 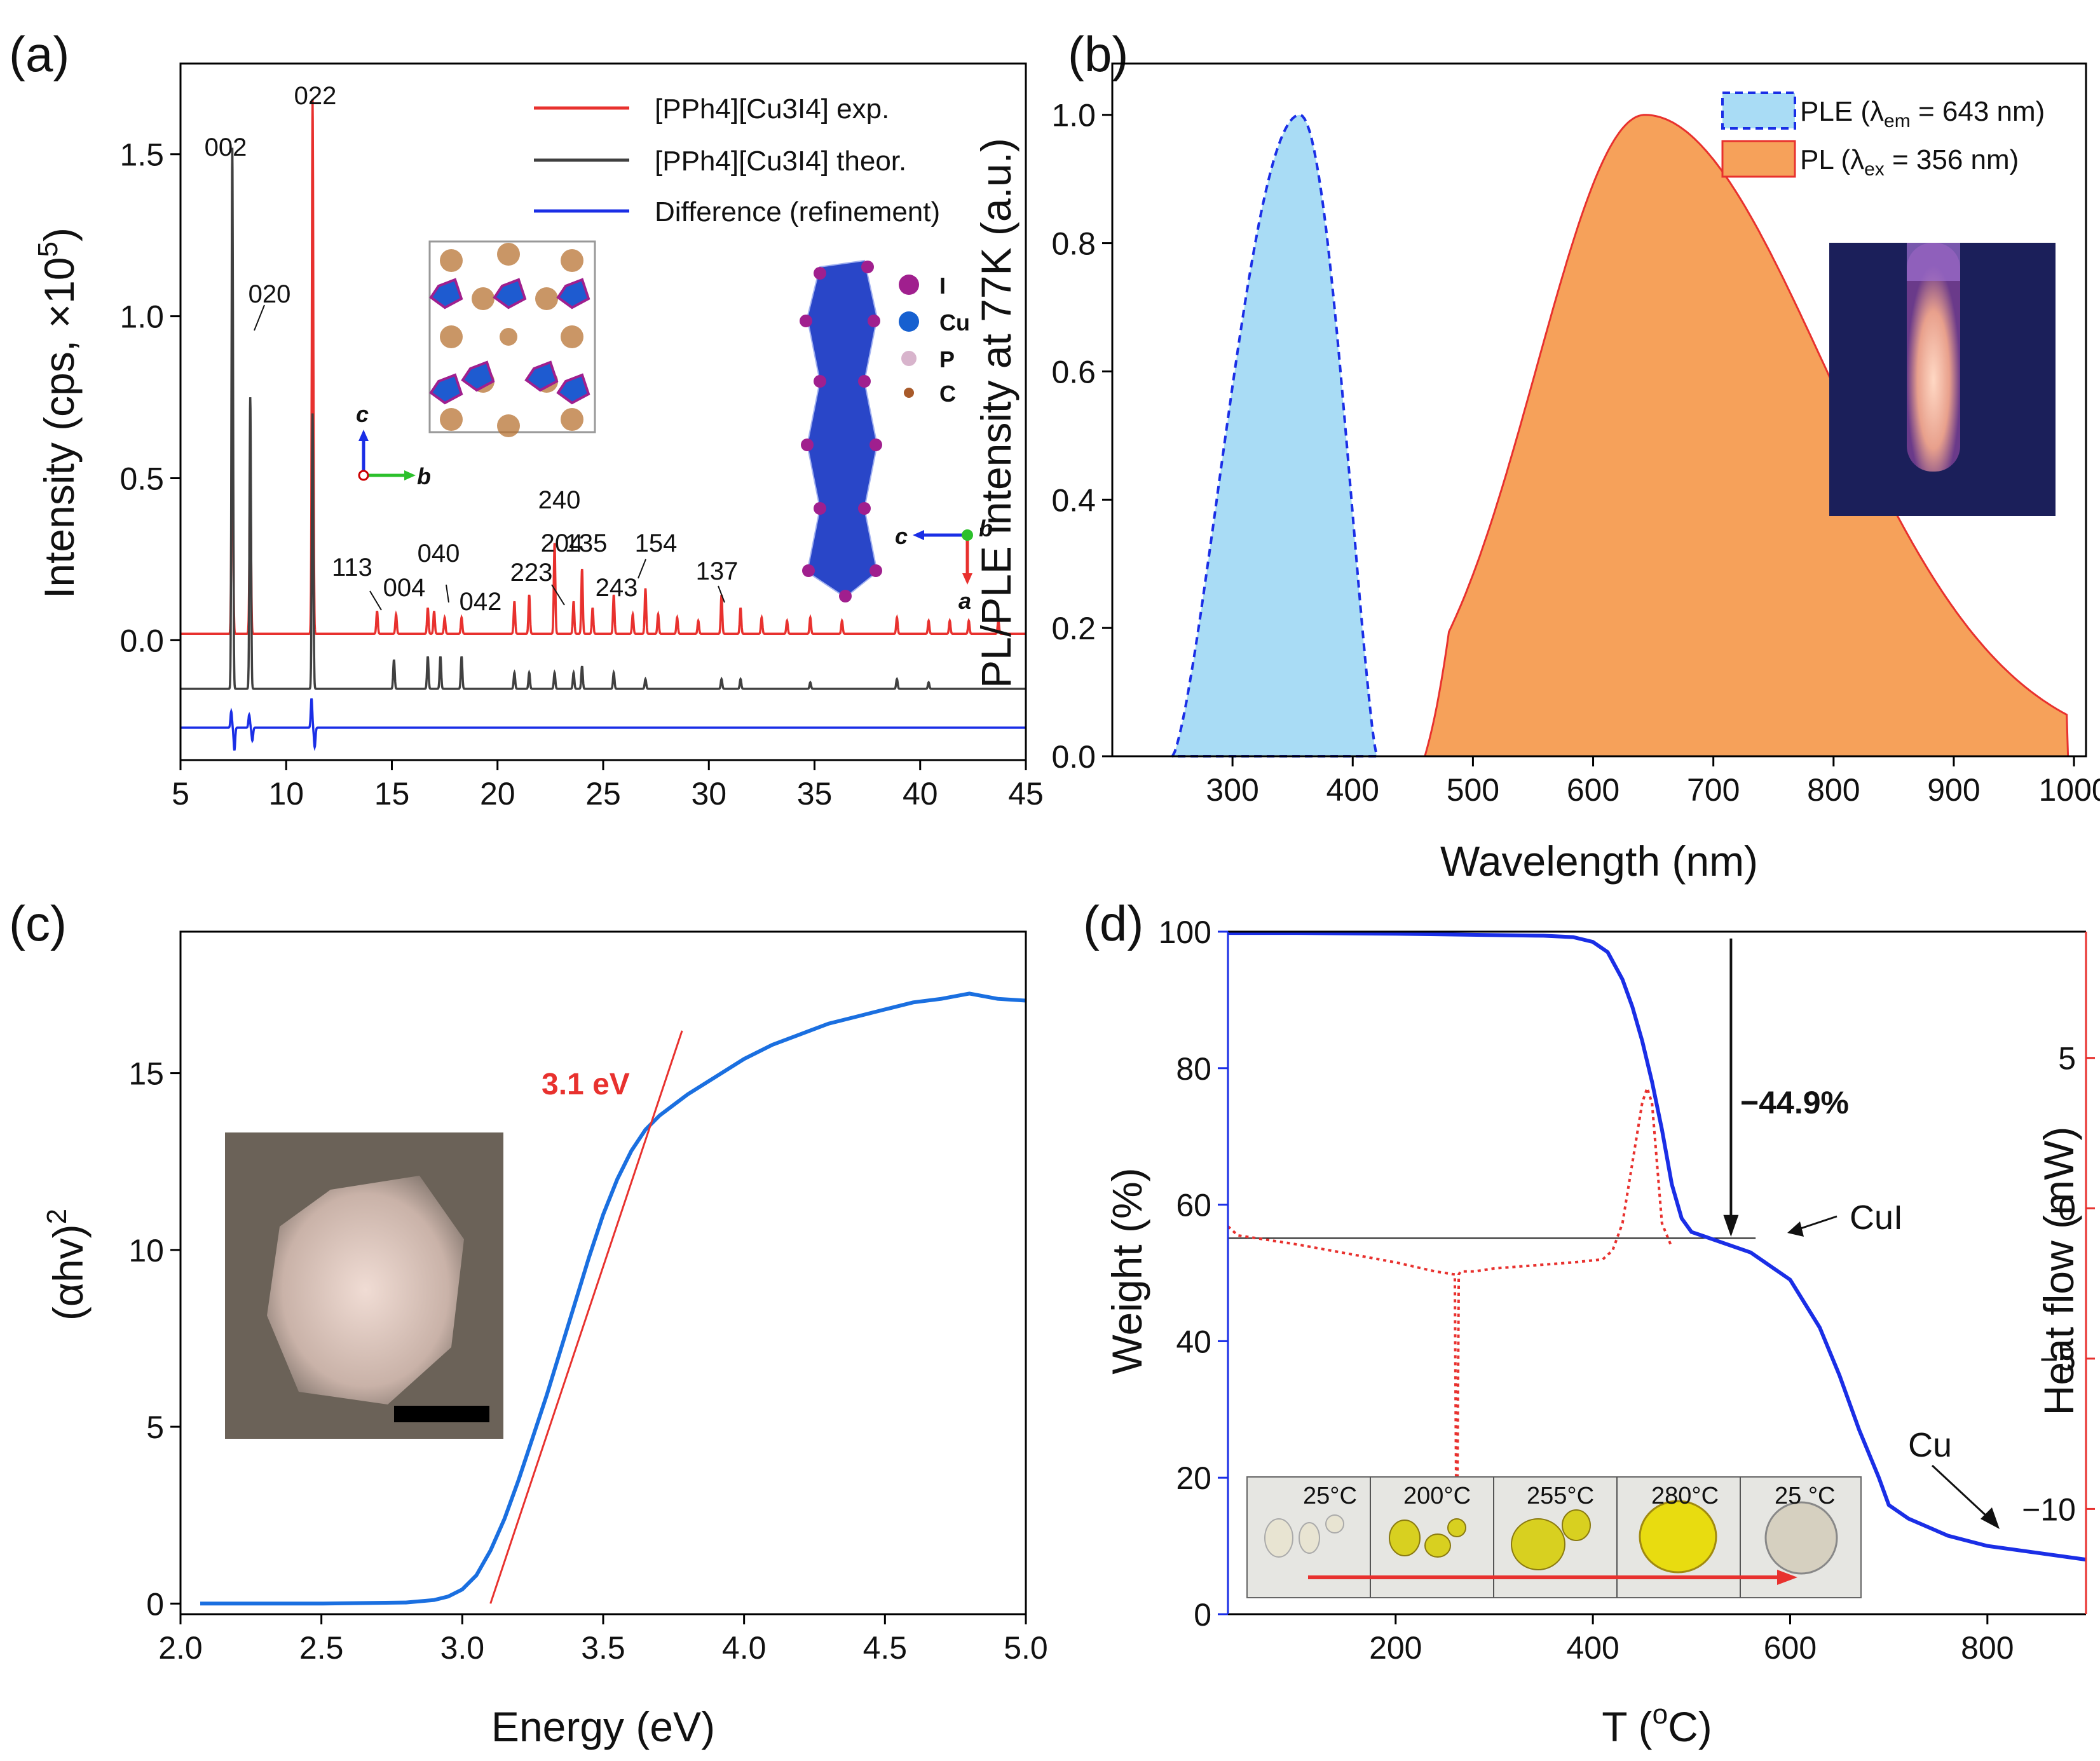 I want to click on hkl-label-020: 020, so click(x=270, y=294).